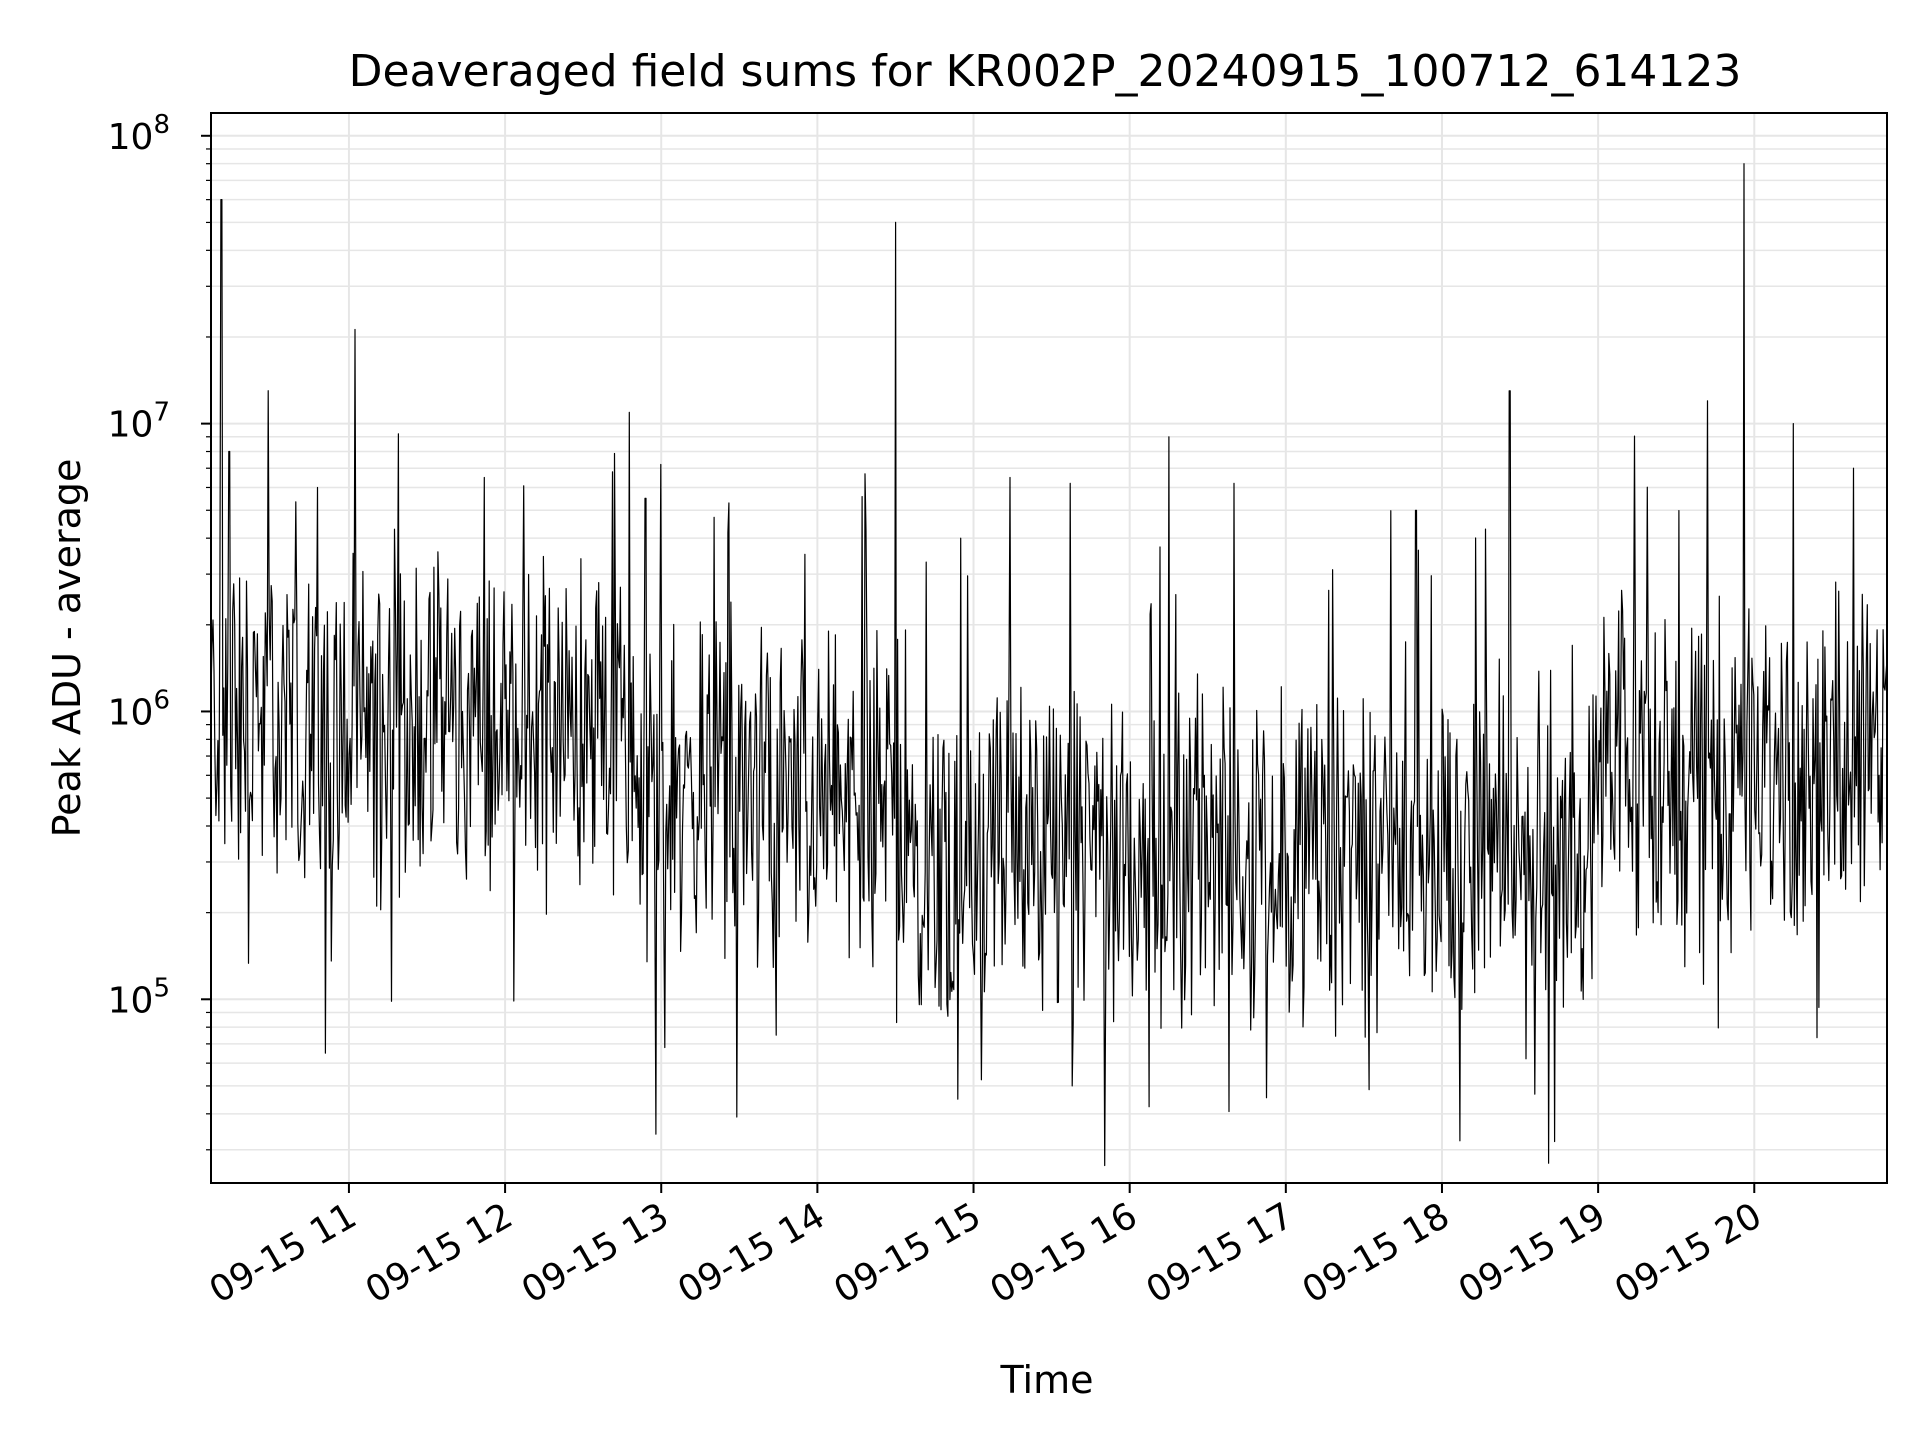 This screenshot has width=1920, height=1440. Describe the element at coordinates (139, 422) in the screenshot. I see `y-tick-label: 10⁷` at that location.